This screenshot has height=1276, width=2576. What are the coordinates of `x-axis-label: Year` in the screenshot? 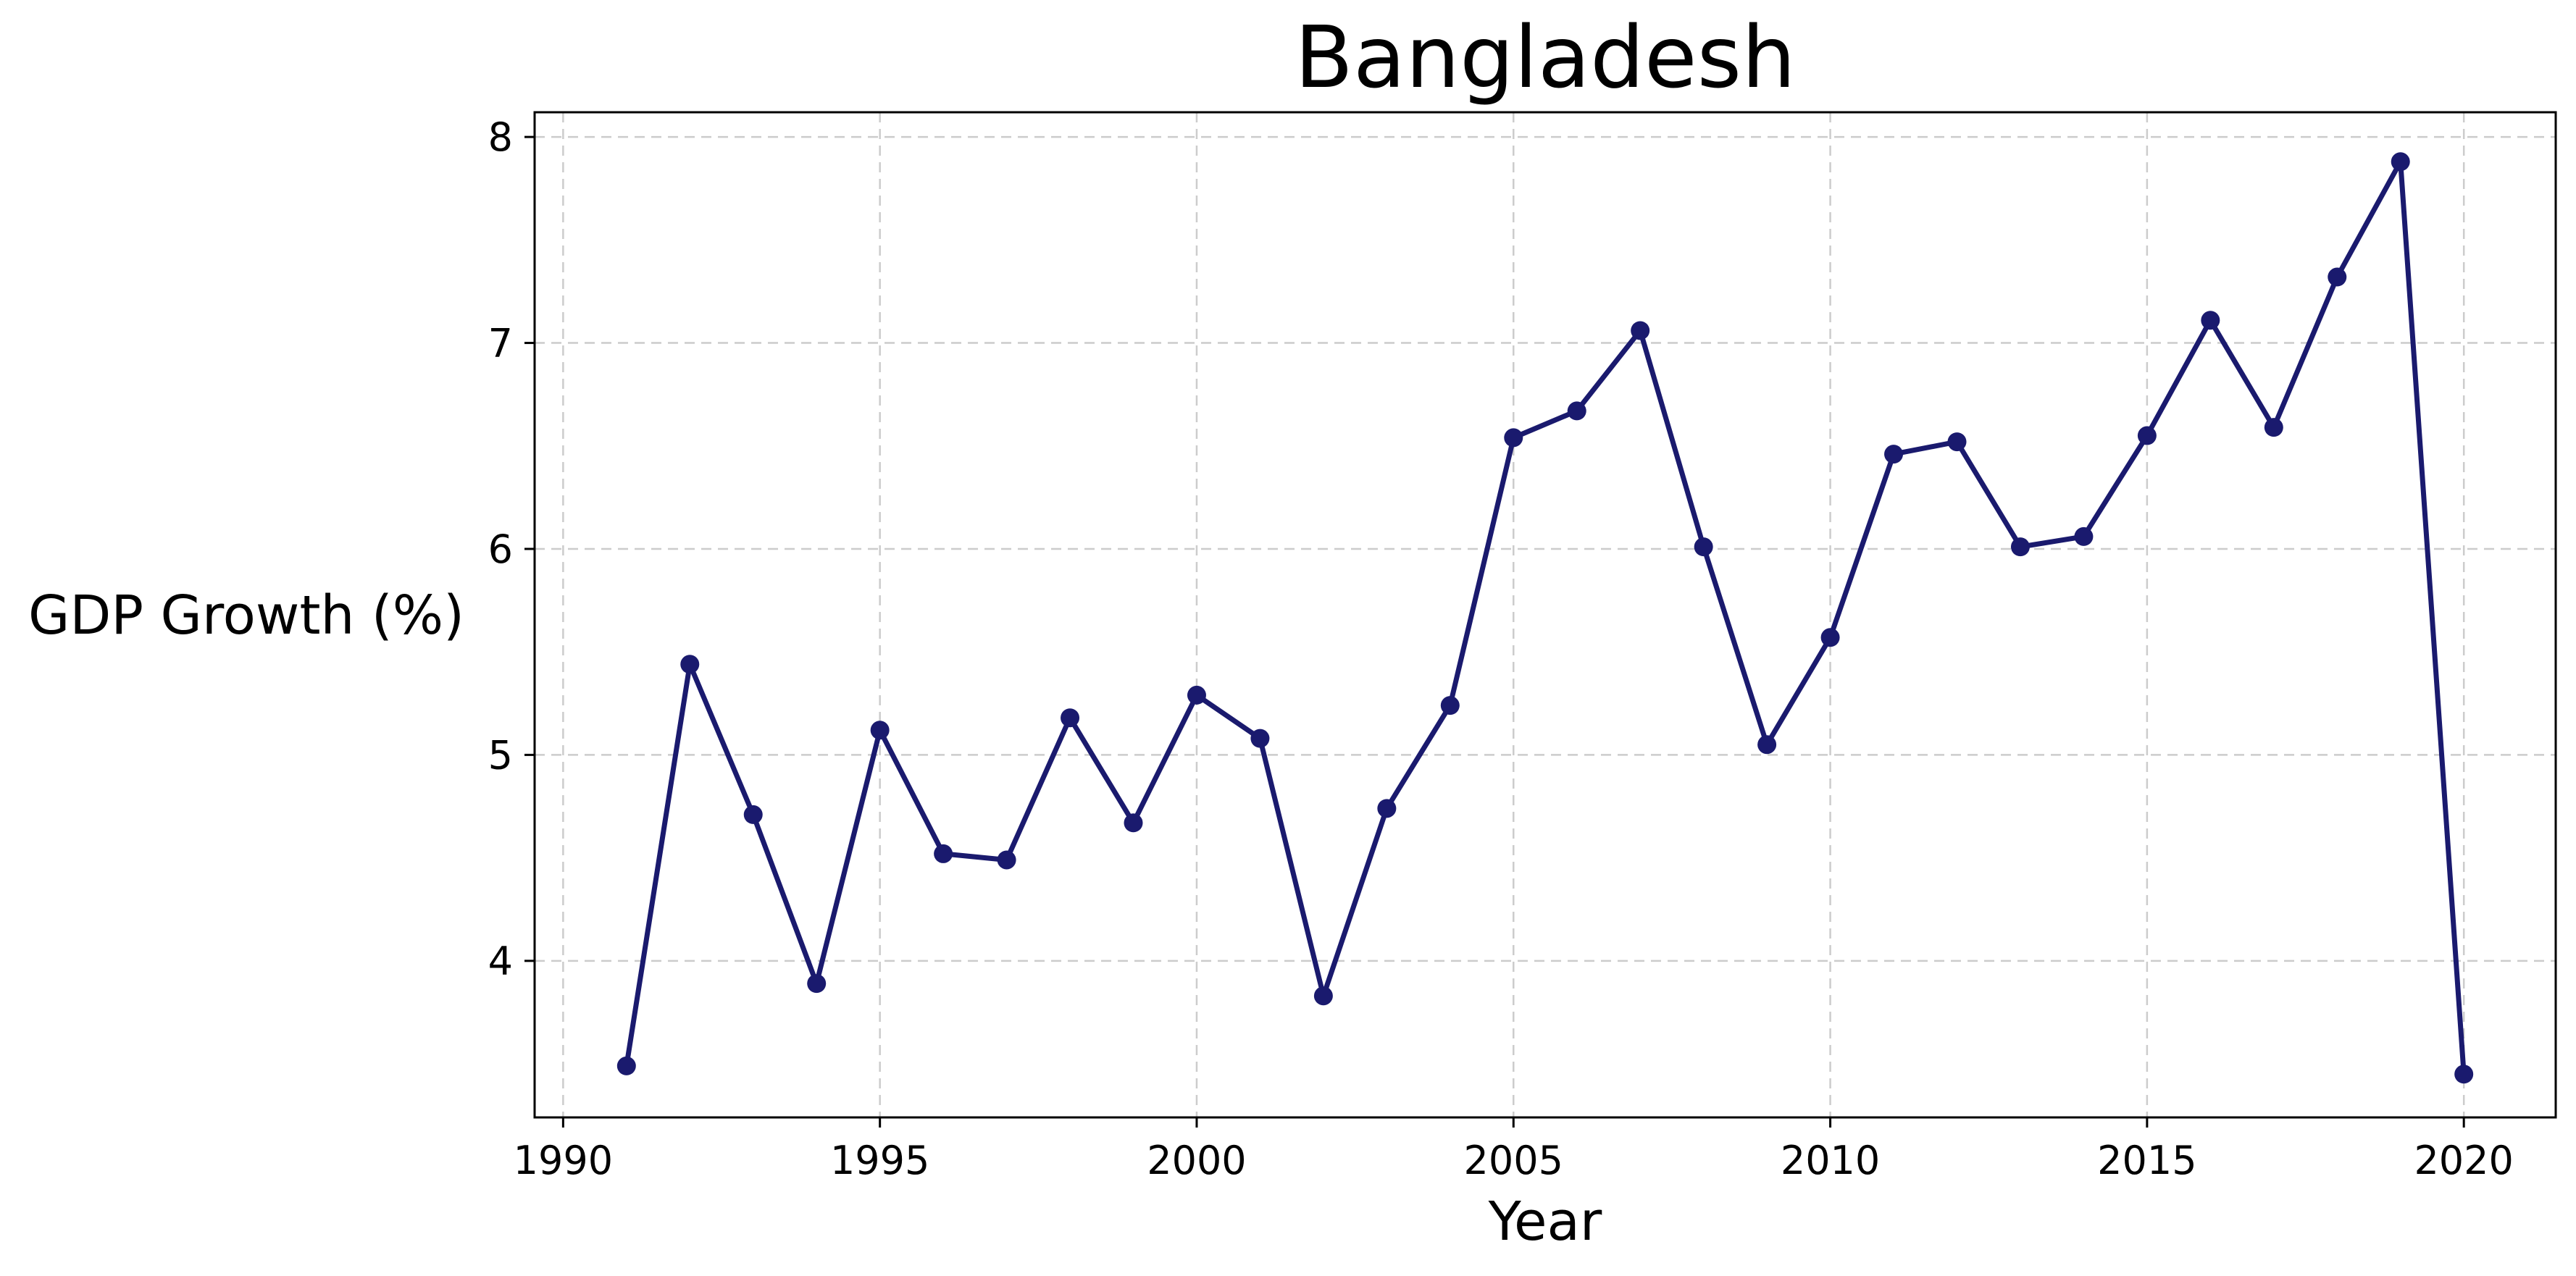 It's located at (1545, 1222).